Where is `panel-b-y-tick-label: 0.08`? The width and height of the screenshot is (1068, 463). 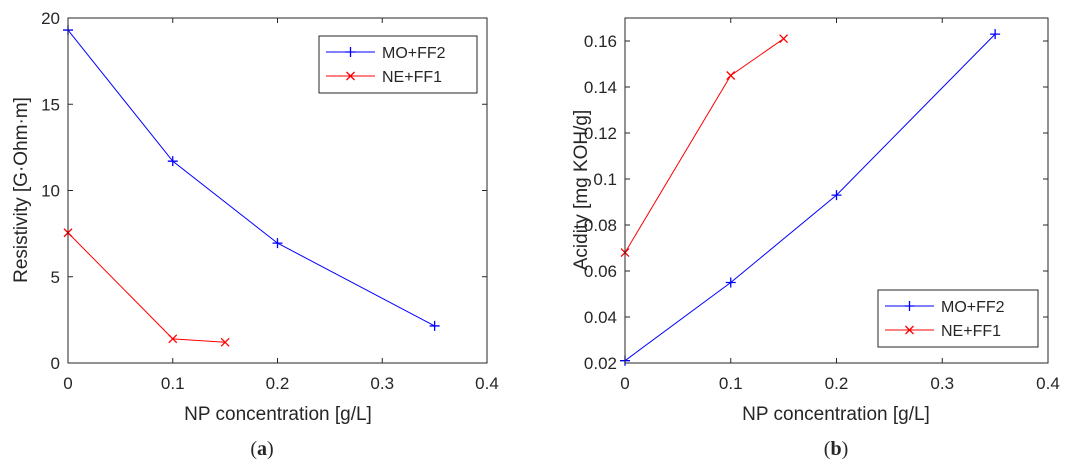
panel-b-y-tick-label: 0.08 is located at coordinates (600, 225).